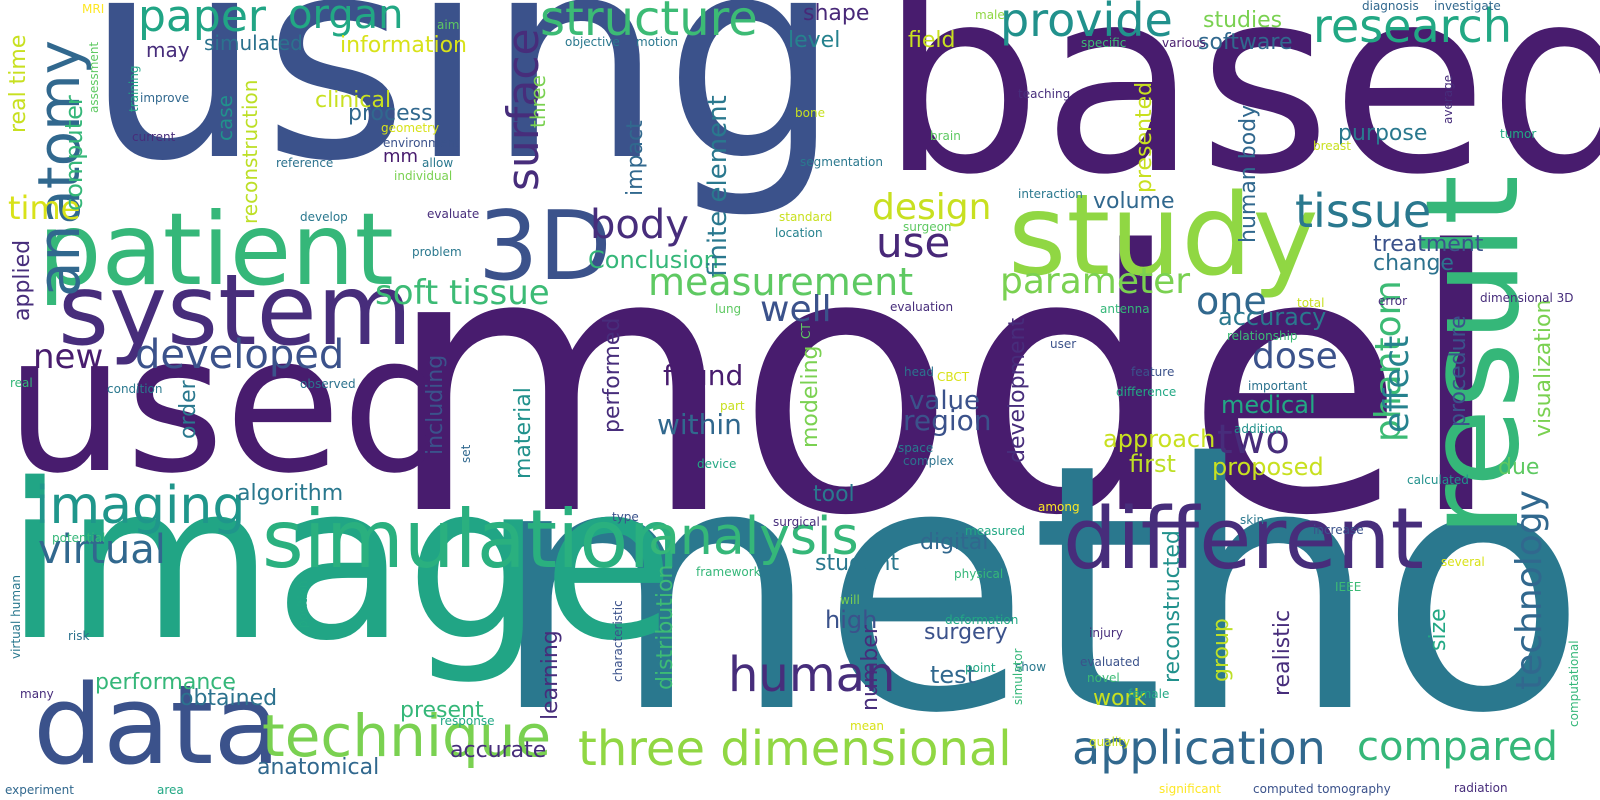 Image resolution: width=1600 pixels, height=800 pixels. What do you see at coordinates (1086, 23) in the screenshot?
I see `word-provide: provide` at bounding box center [1086, 23].